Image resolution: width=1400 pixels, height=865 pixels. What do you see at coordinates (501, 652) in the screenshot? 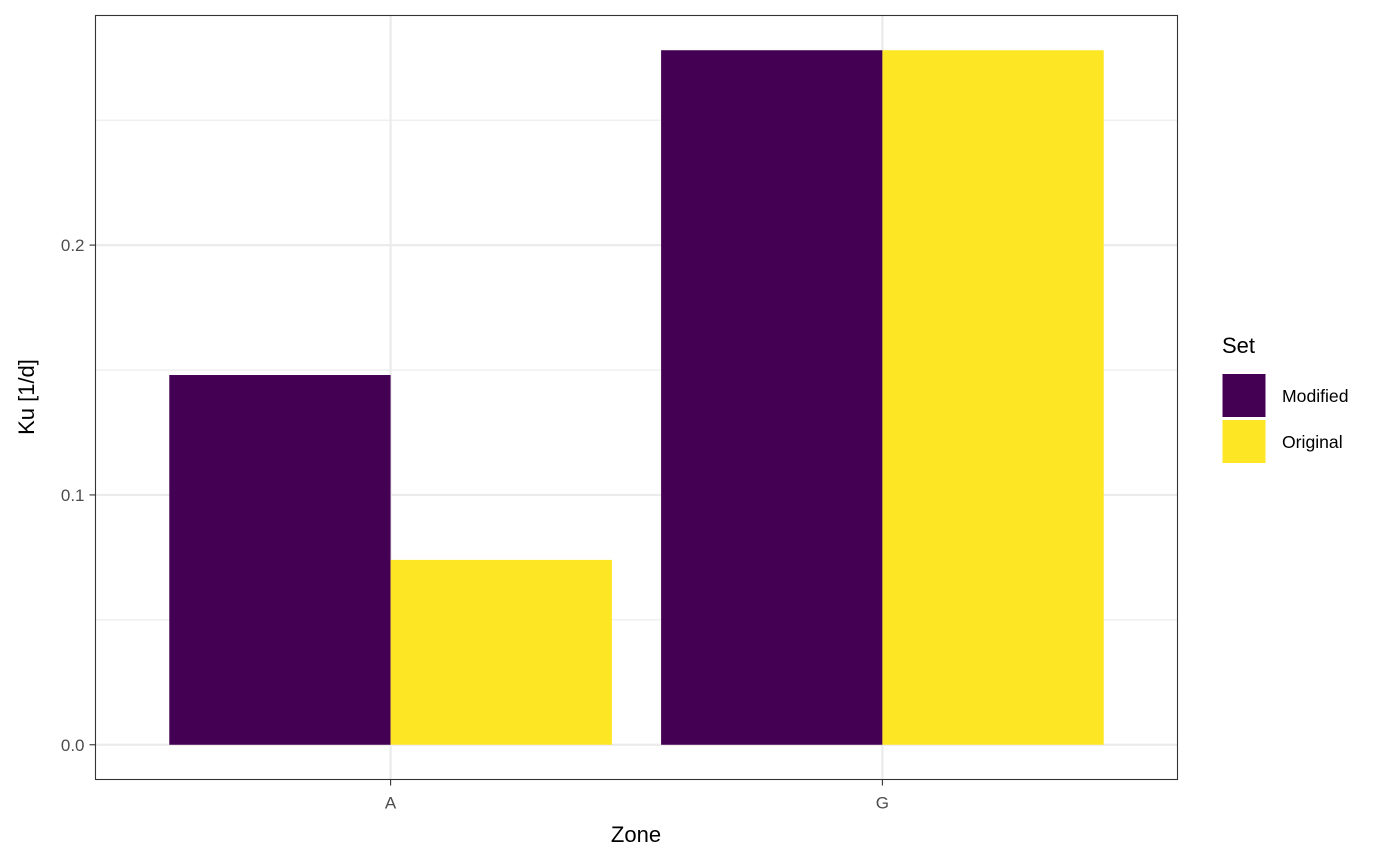
I see `bar-original-a` at bounding box center [501, 652].